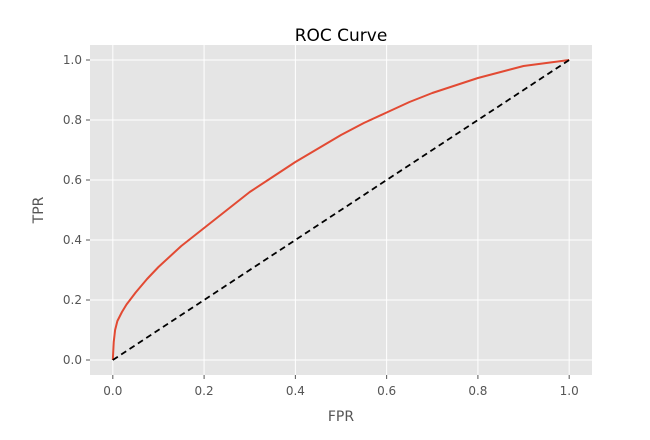 The height and width of the screenshot is (440, 650). I want to click on y-tick-label: 1.0, so click(72, 60).